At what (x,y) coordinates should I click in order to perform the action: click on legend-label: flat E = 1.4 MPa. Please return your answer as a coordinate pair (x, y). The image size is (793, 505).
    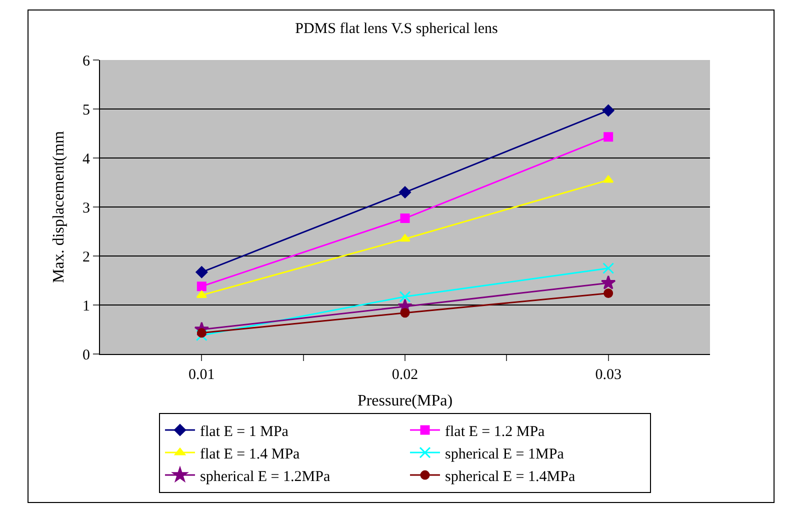
    Looking at the image, I should click on (250, 454).